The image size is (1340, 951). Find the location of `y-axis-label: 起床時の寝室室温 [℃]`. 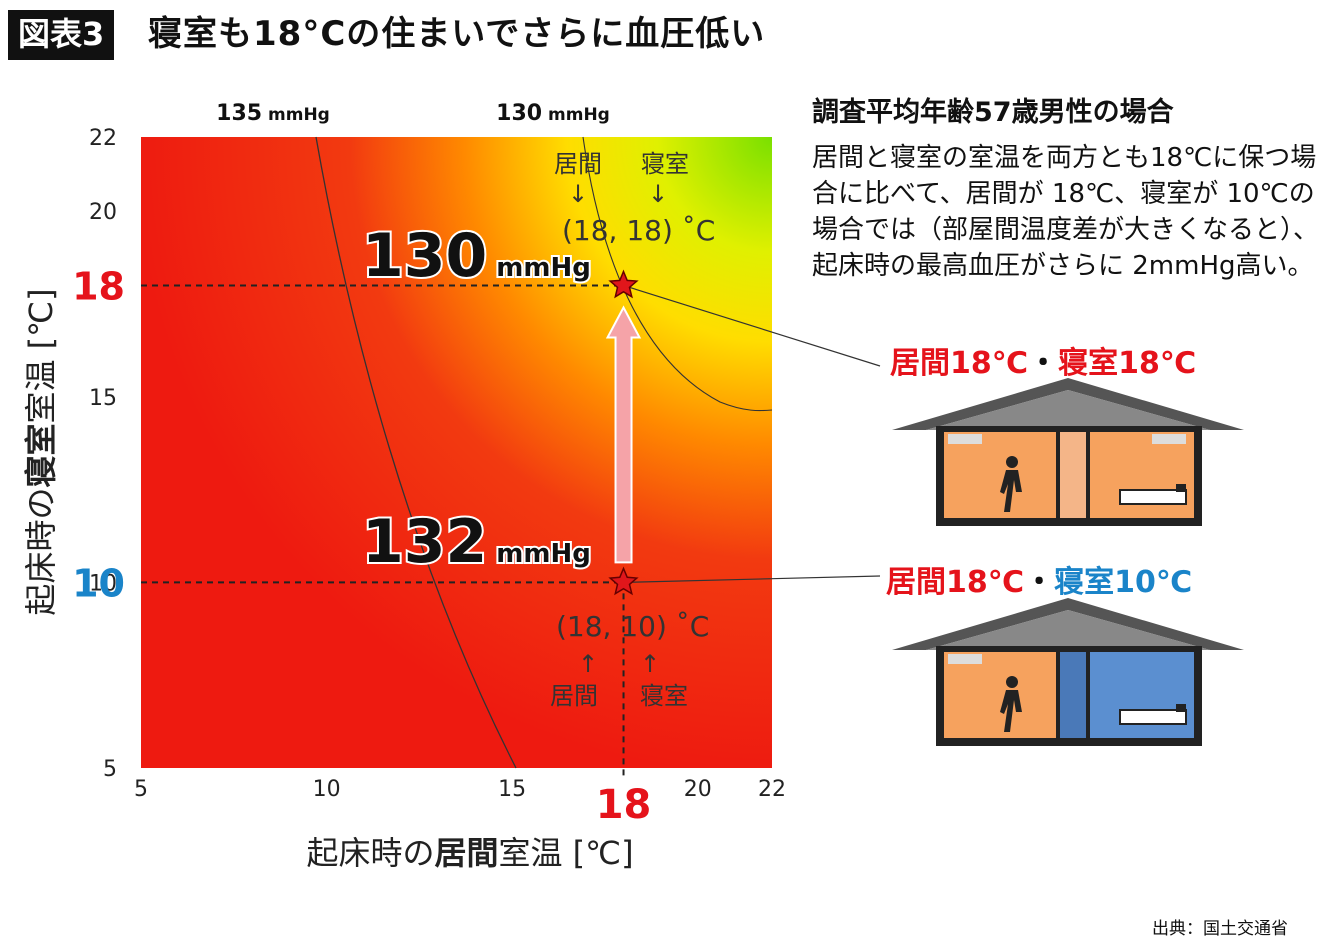

y-axis-label: 起床時の寝室室温 [℃] is located at coordinates (41, 451).